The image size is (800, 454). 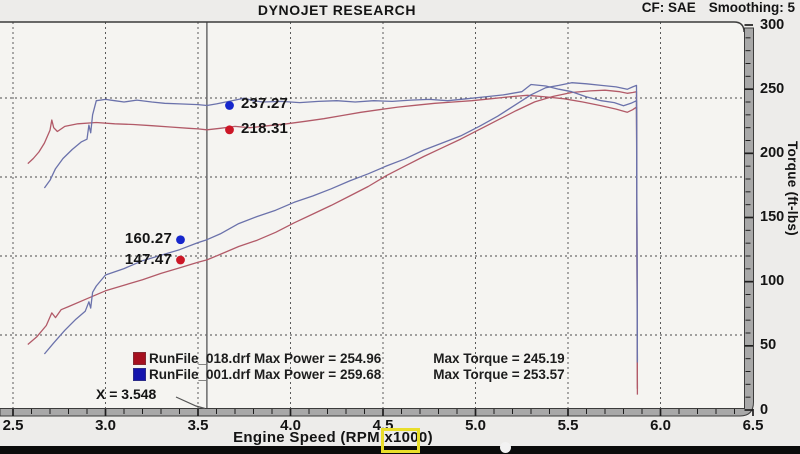 What do you see at coordinates (139, 358) in the screenshot?
I see `red-run-swatch` at bounding box center [139, 358].